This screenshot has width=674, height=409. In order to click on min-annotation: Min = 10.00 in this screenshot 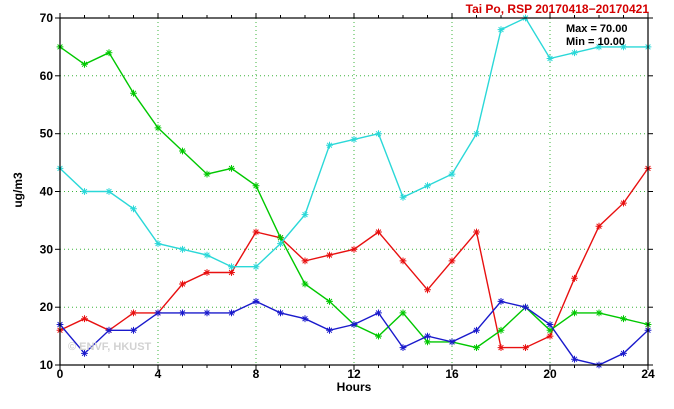, I will do `click(596, 42)`.